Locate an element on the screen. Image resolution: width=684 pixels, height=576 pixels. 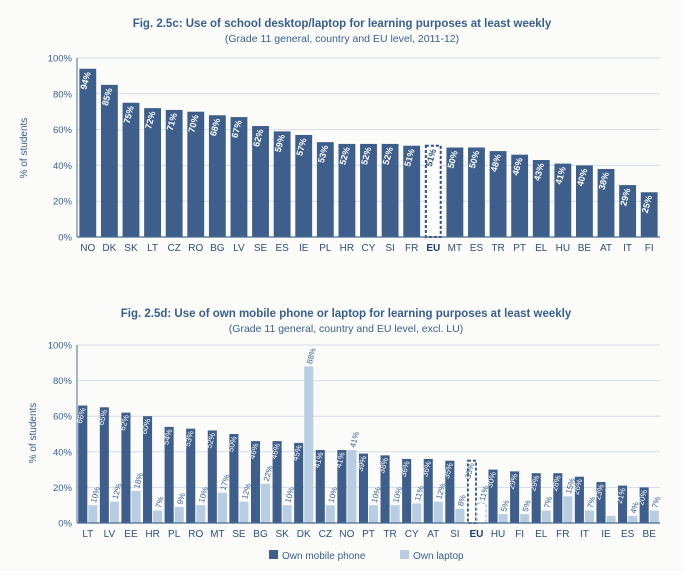
bar-laptop-ee is located at coordinates (136, 506).